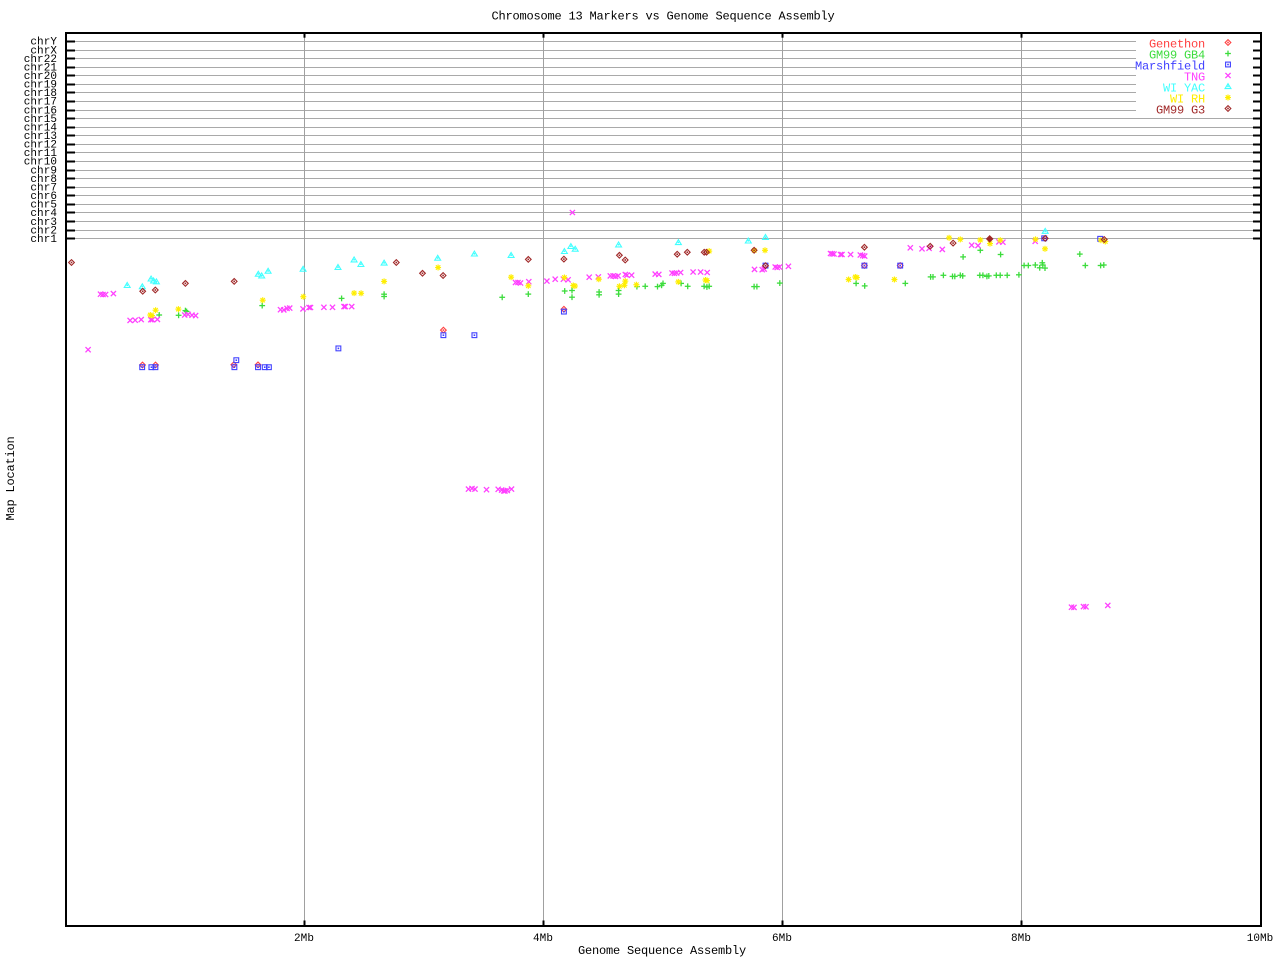 The width and height of the screenshot is (1280, 960). I want to click on svg-text: chr1, so click(43, 240).